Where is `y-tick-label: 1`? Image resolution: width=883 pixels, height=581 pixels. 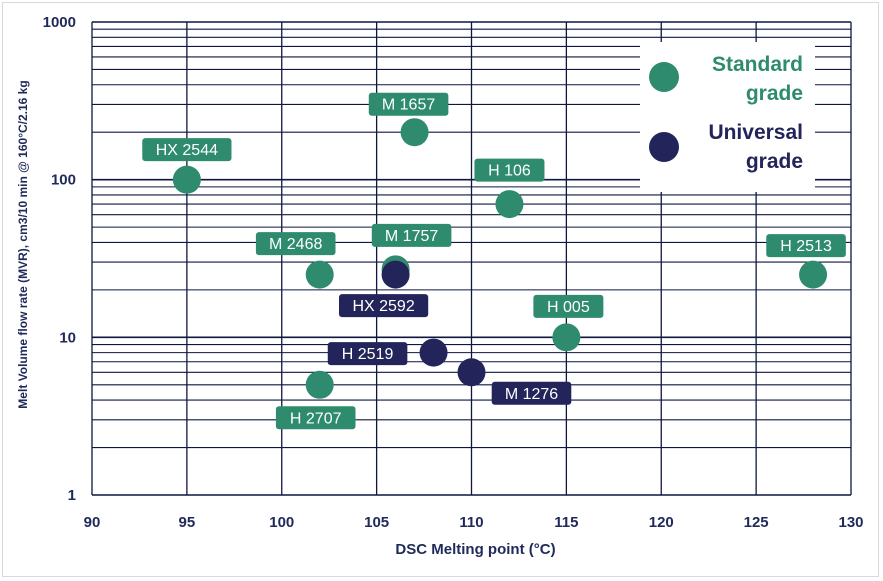 y-tick-label: 1 is located at coordinates (72, 495).